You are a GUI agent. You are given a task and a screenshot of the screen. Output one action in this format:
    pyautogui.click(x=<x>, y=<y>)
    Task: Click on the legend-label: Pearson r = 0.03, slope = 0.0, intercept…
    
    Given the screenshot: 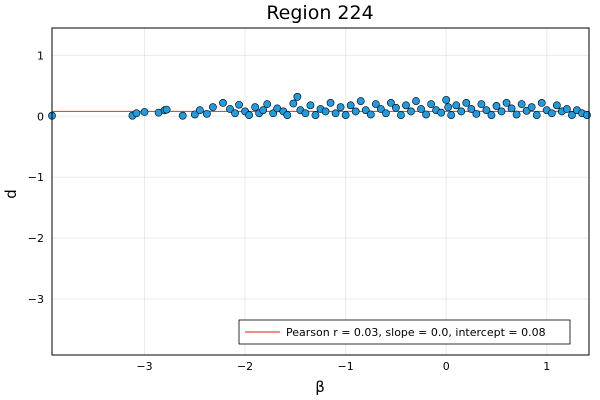 What is the action you would take?
    pyautogui.click(x=416, y=332)
    